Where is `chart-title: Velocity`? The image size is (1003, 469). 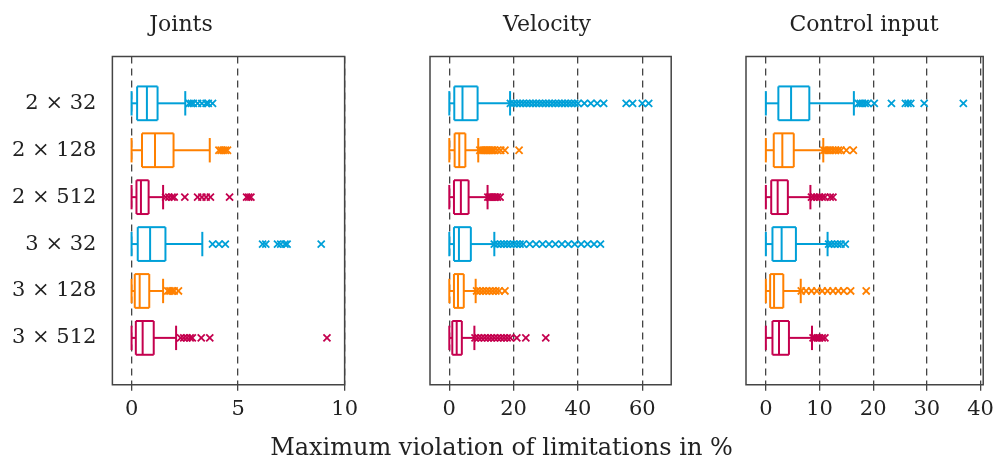 chart-title: Velocity is located at coordinates (547, 23).